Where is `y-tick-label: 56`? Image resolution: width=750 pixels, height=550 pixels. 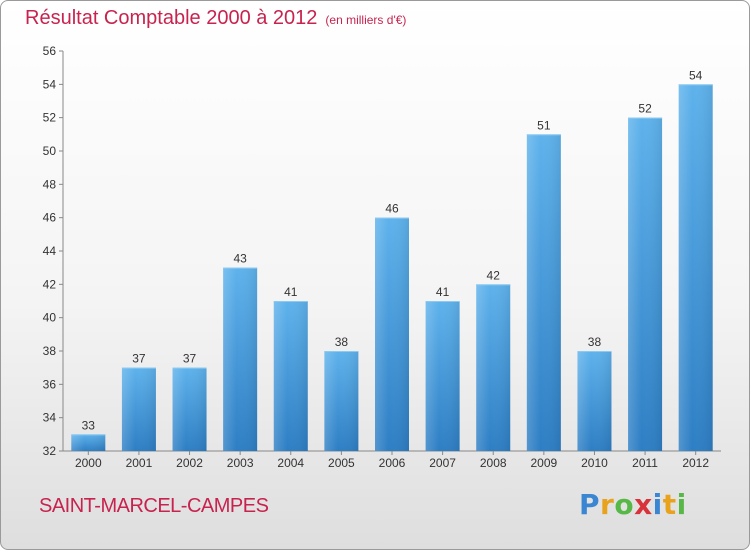
y-tick-label: 56 is located at coordinates (50, 51).